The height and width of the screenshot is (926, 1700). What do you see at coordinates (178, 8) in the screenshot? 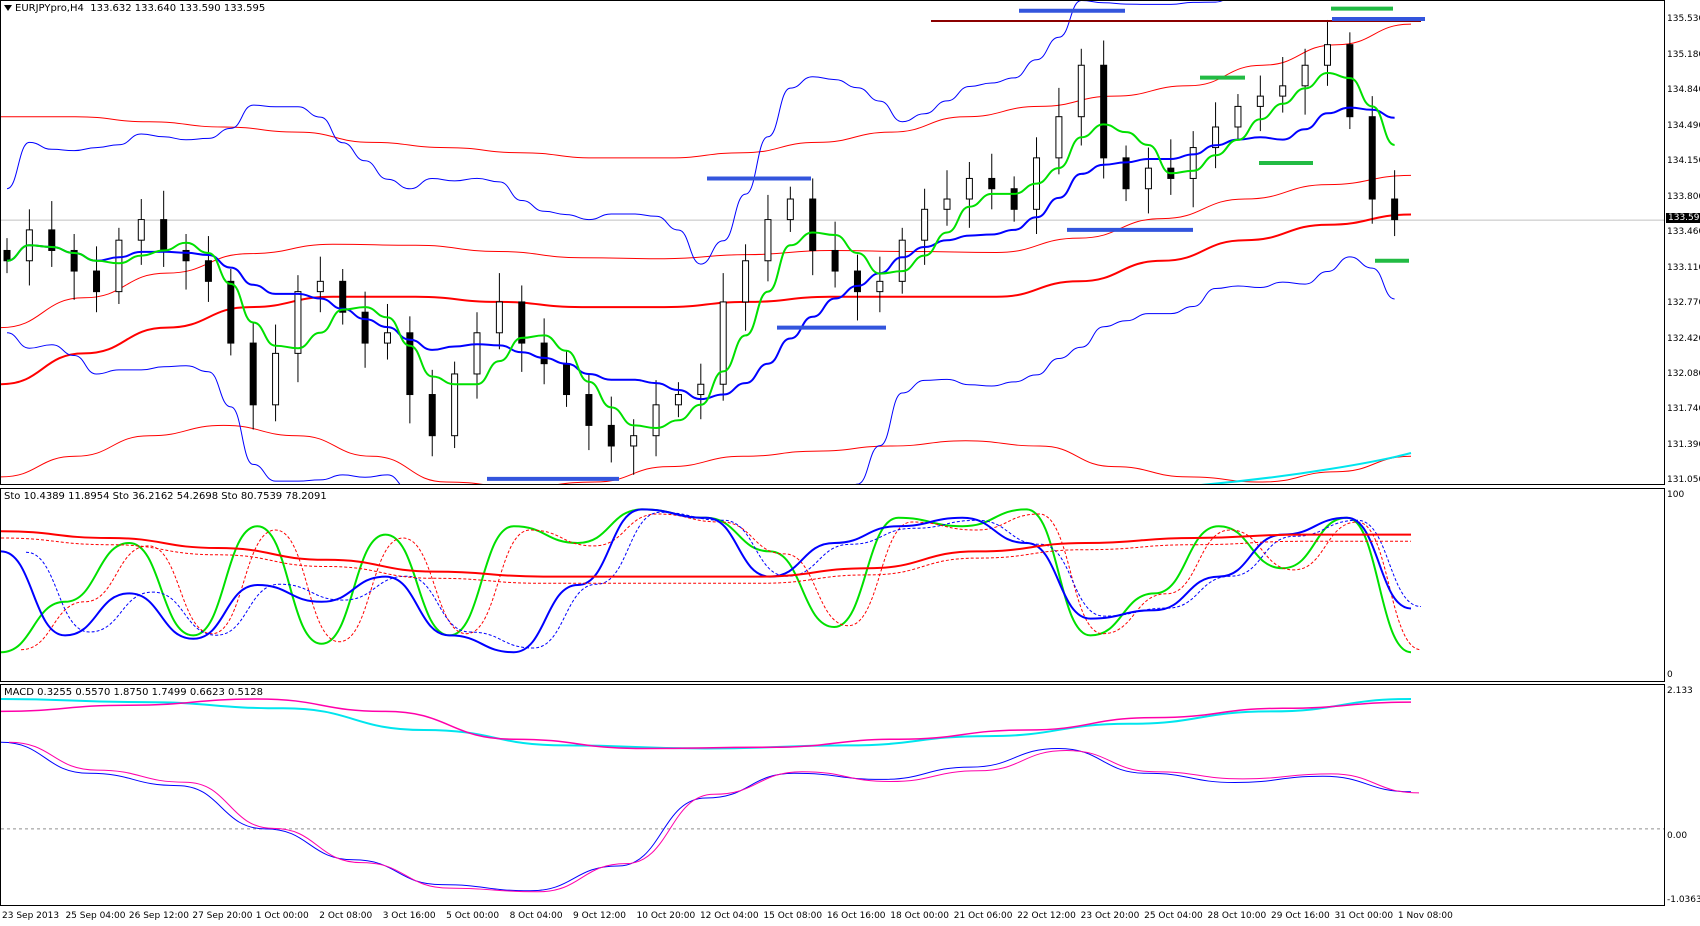
I see `chart-ohlc: 133.632 133.640 133.590 133.595` at bounding box center [178, 8].